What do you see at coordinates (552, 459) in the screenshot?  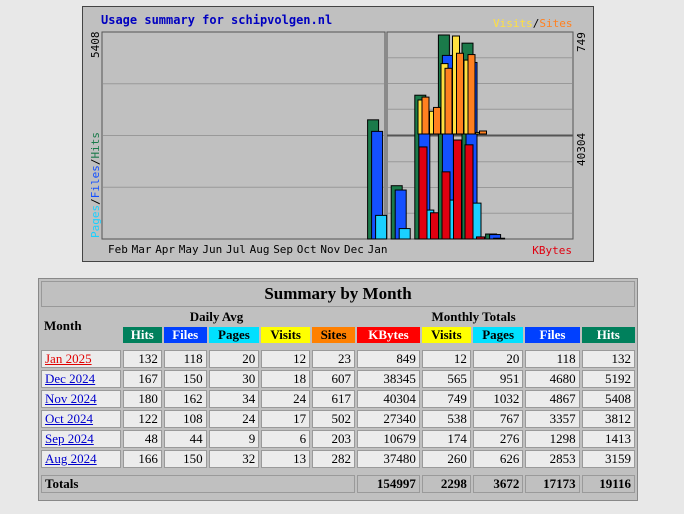 I see `value-cell: 2853` at bounding box center [552, 459].